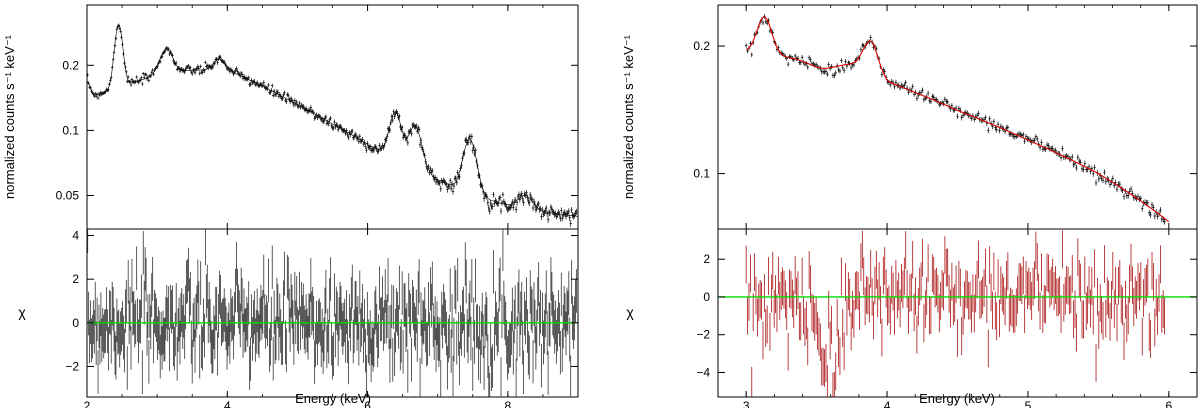  I want to click on residual-tick-label: 4, so click(75, 236).